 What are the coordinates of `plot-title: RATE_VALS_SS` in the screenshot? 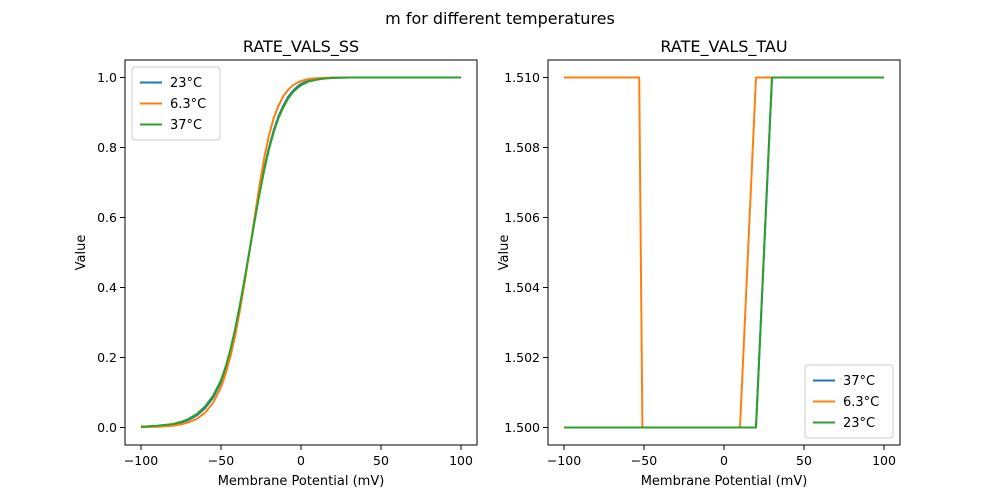 It's located at (301, 47).